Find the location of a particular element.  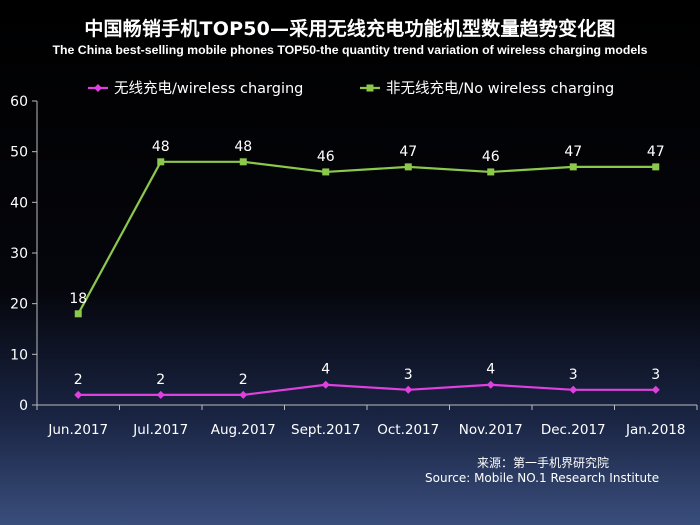

x-tick-label: Sept.2017 is located at coordinates (325, 430).